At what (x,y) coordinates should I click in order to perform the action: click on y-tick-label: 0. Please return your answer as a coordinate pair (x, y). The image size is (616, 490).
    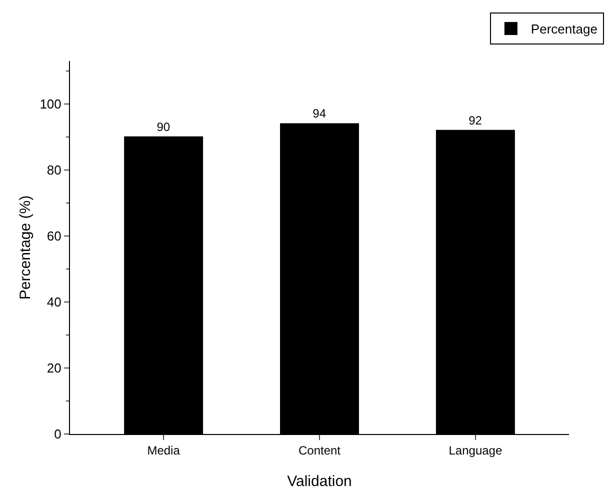
    Looking at the image, I should click on (58, 434).